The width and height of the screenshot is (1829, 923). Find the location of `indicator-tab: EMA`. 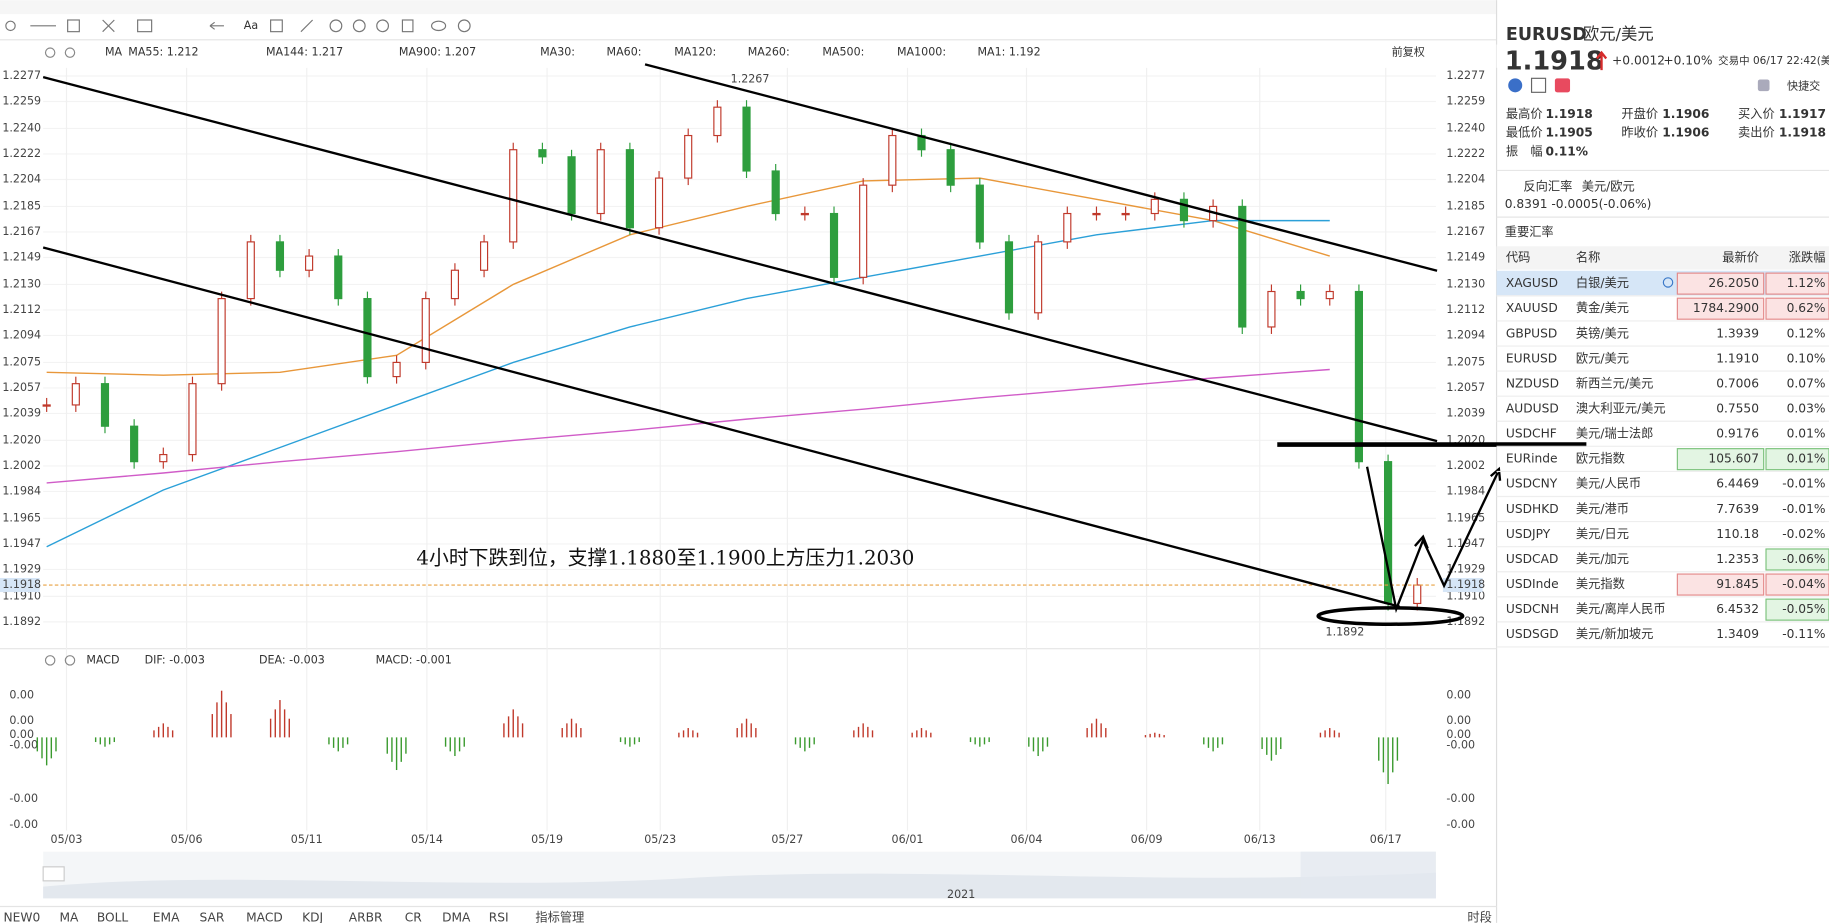

indicator-tab: EMA is located at coordinates (166, 917).